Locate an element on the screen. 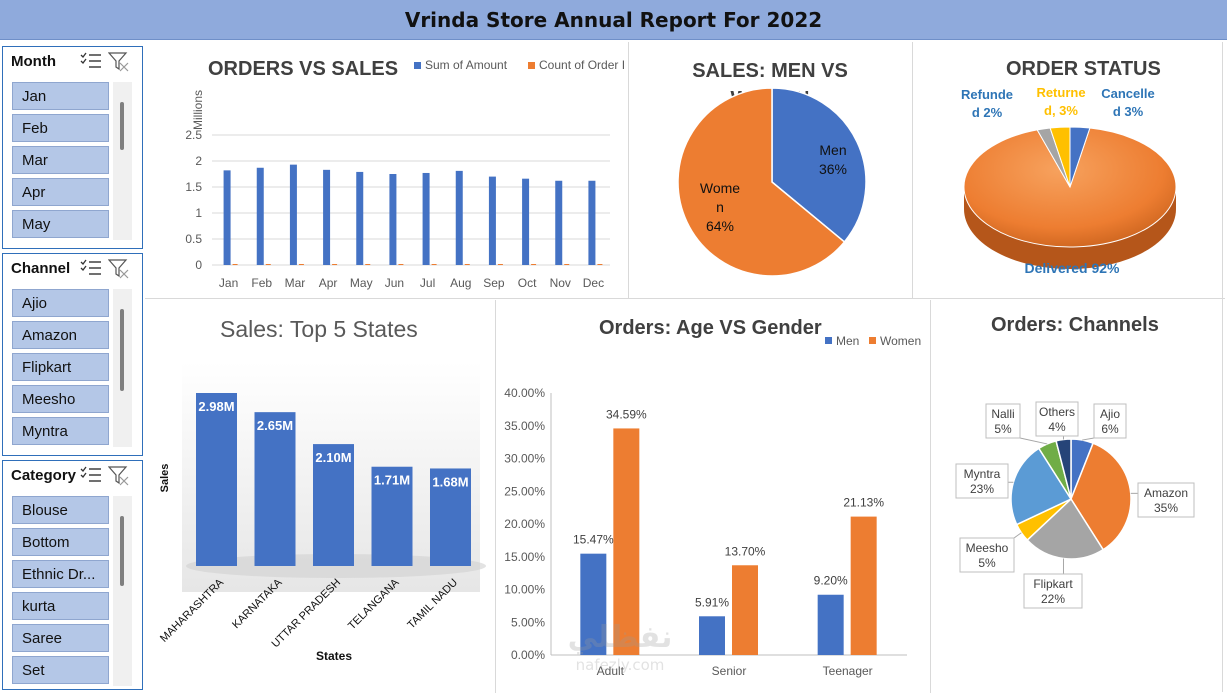  bar-count-of-order-id-jun is located at coordinates (401, 264).